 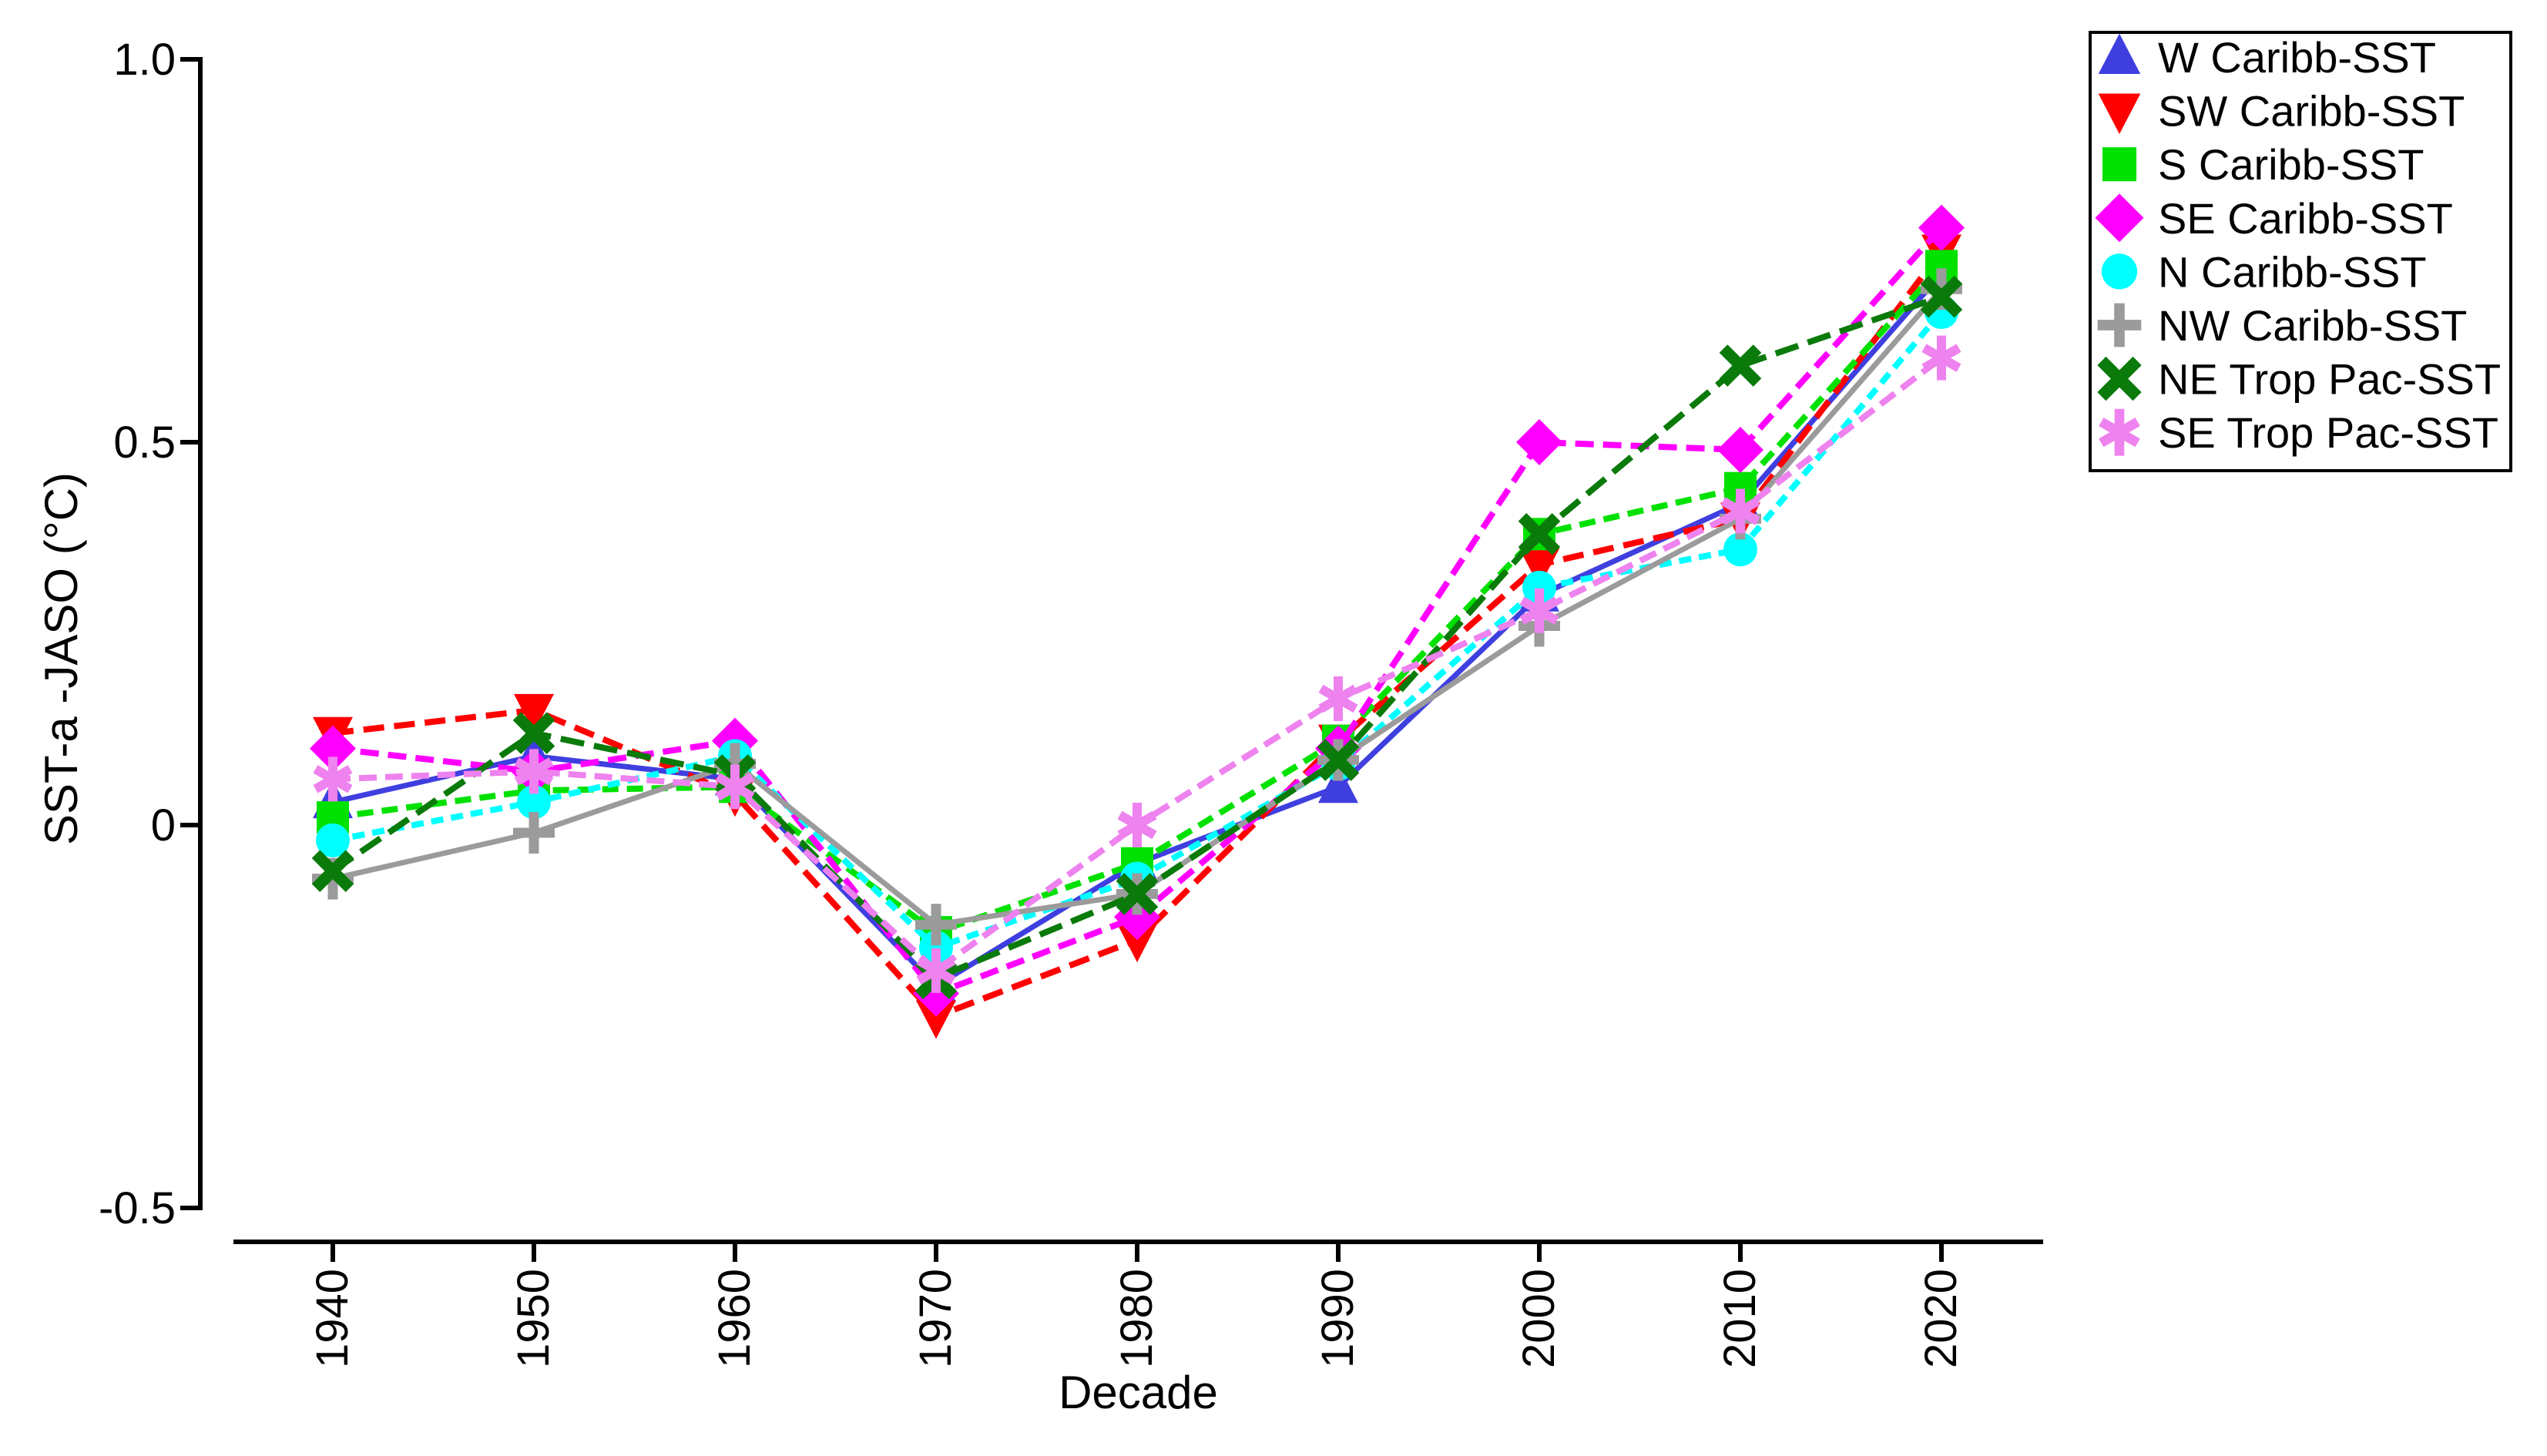 I want to click on x-tick-label: 2010, so click(x=1740, y=1318).